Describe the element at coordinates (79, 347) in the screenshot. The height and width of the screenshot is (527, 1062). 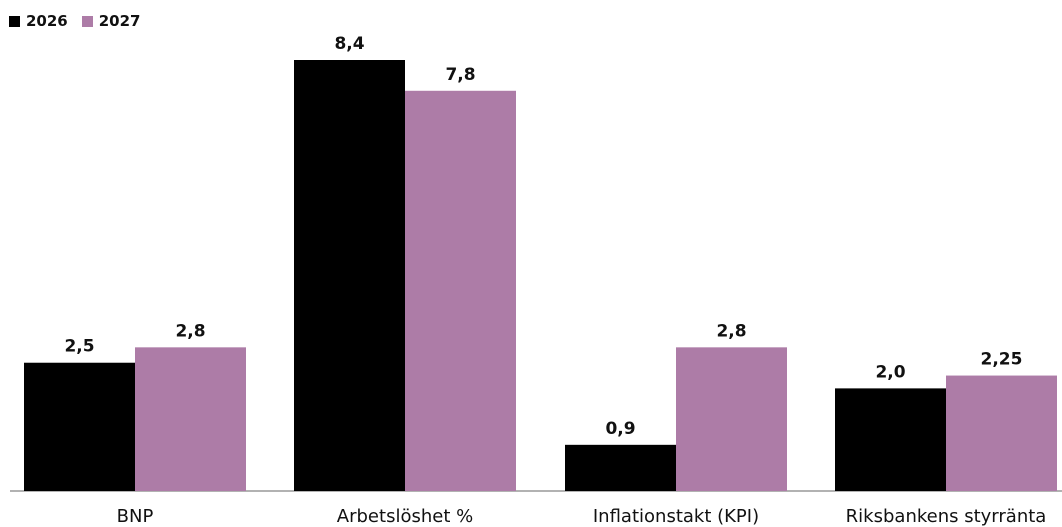
I see `value-label-2026-1: 2,5` at that location.